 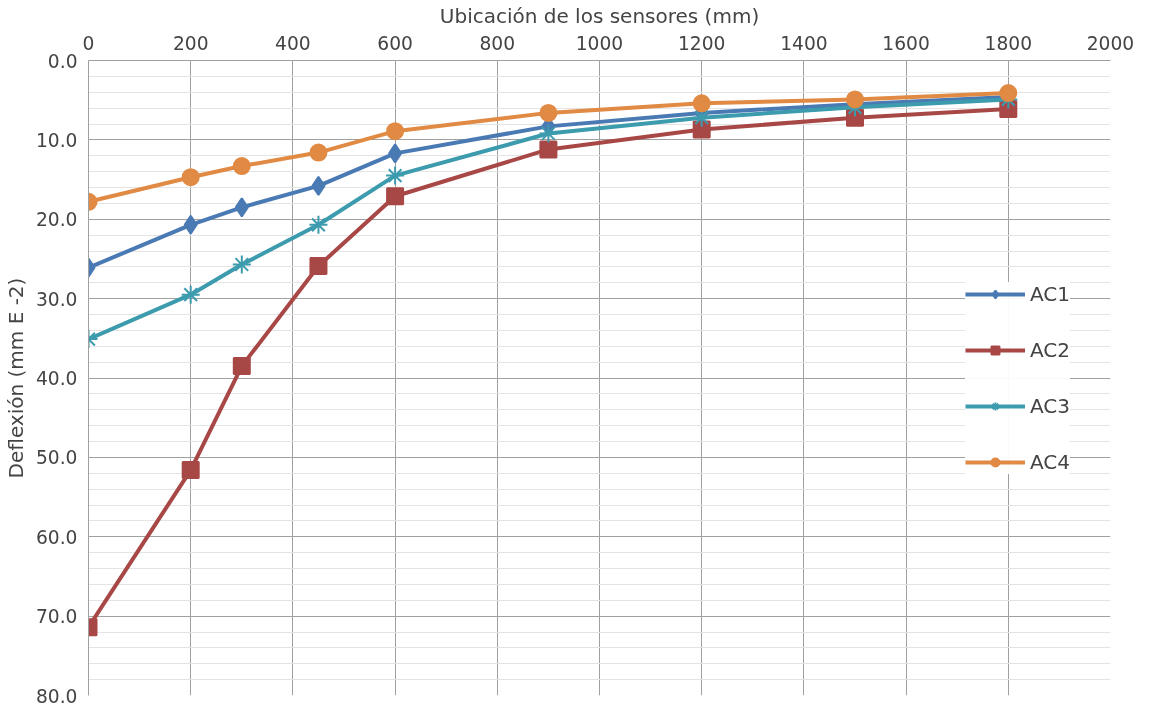 I want to click on x-tick-label: 200, so click(x=190, y=43).